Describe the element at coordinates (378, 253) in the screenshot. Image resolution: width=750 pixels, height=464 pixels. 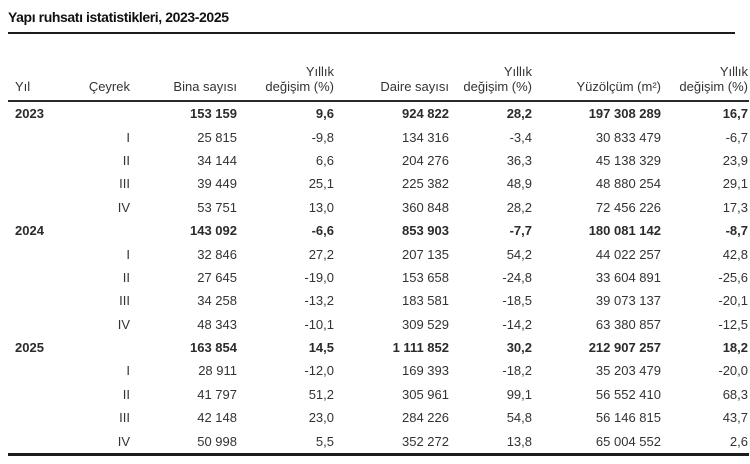
I see `quarter-row: I 32 846 27,2 207 135 54,2 44 022 257 42,8` at that location.